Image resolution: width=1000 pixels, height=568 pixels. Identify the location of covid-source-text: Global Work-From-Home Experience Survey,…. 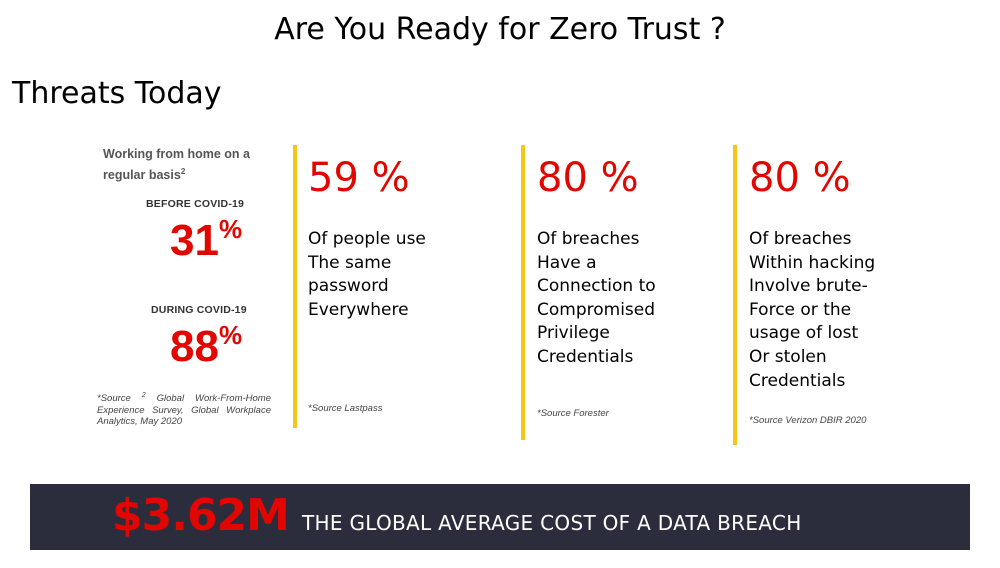
(184, 410).